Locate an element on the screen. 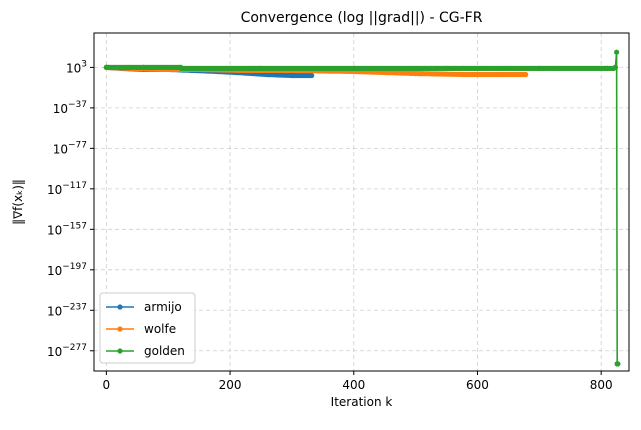  y-tick-label: 10−117 is located at coordinates (67, 189).